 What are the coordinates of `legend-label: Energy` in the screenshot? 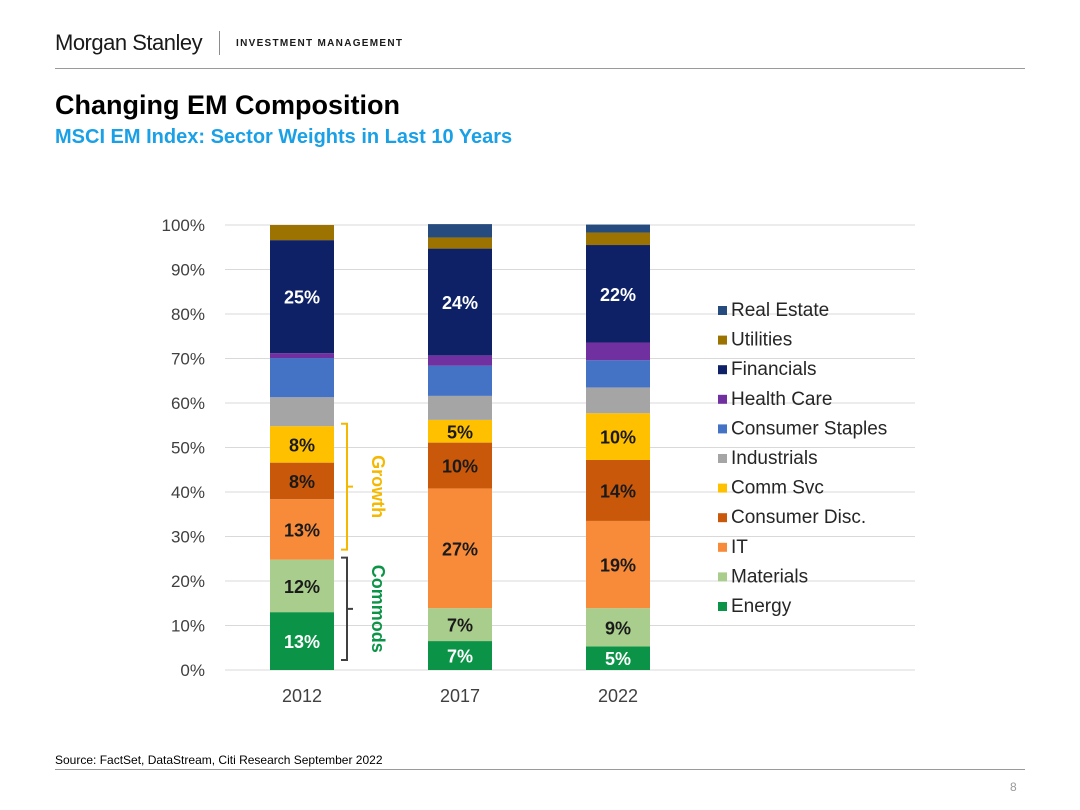 It's located at (761, 606).